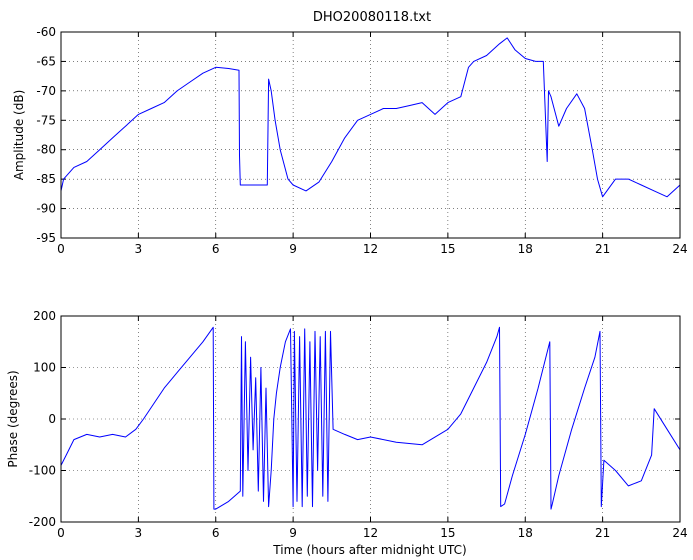  I want to click on amplitude-x-tick-label: 18, so click(525, 249).